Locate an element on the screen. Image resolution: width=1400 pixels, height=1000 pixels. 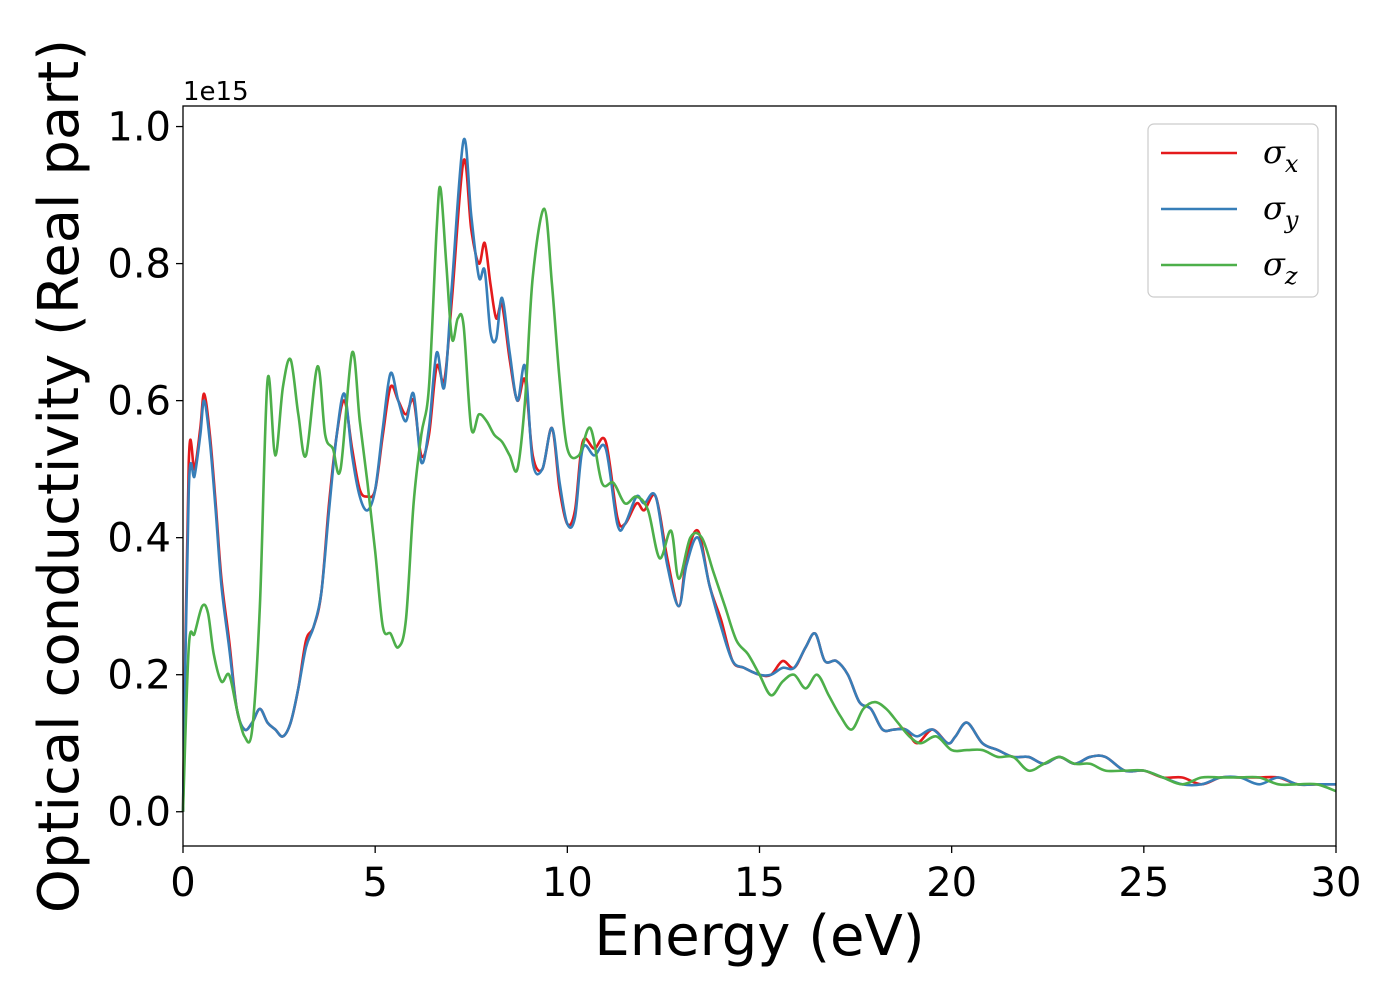
y-tick-label: 0.2 is located at coordinates (139, 676).